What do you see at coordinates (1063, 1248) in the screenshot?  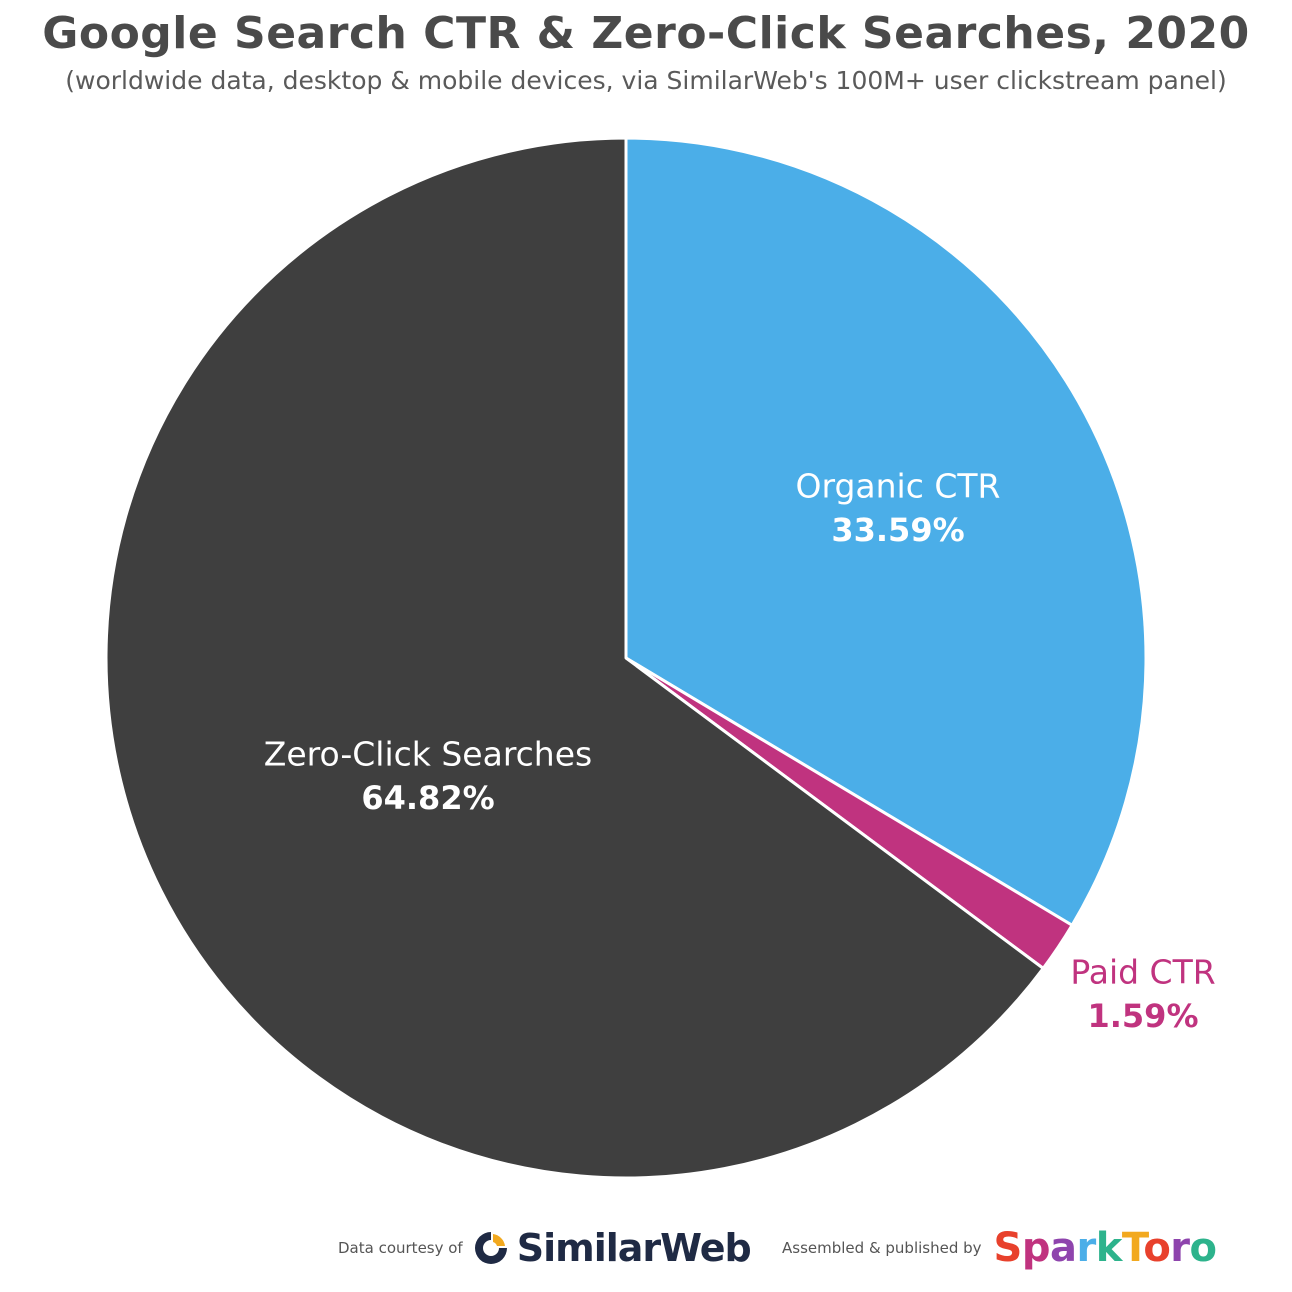 I see `sparktoro-letter: a` at bounding box center [1063, 1248].